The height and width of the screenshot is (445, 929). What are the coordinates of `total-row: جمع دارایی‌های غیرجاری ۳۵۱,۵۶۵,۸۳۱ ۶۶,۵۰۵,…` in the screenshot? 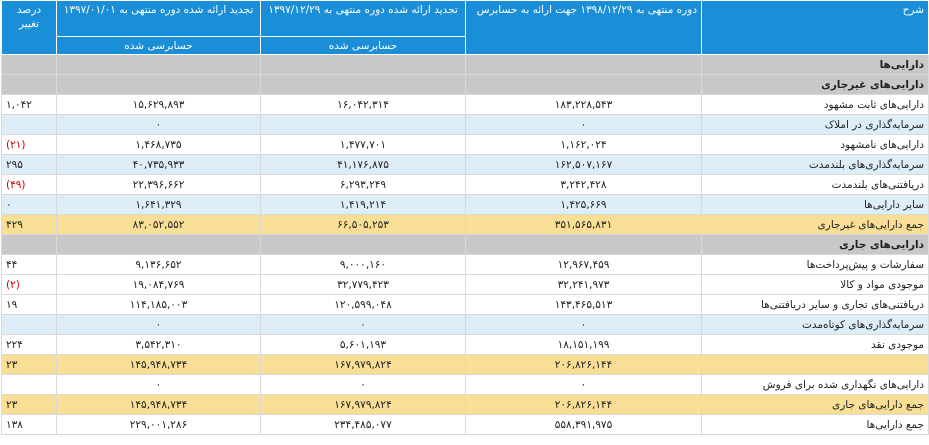 It's located at (465, 224).